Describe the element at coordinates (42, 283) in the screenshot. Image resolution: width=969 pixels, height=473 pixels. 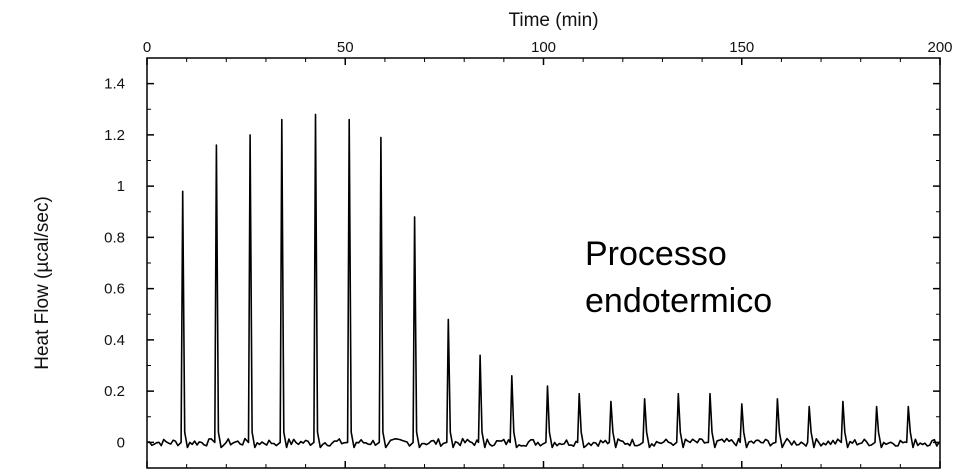
I see `y-axis-title: Heat Flow (µcal/sec)` at that location.